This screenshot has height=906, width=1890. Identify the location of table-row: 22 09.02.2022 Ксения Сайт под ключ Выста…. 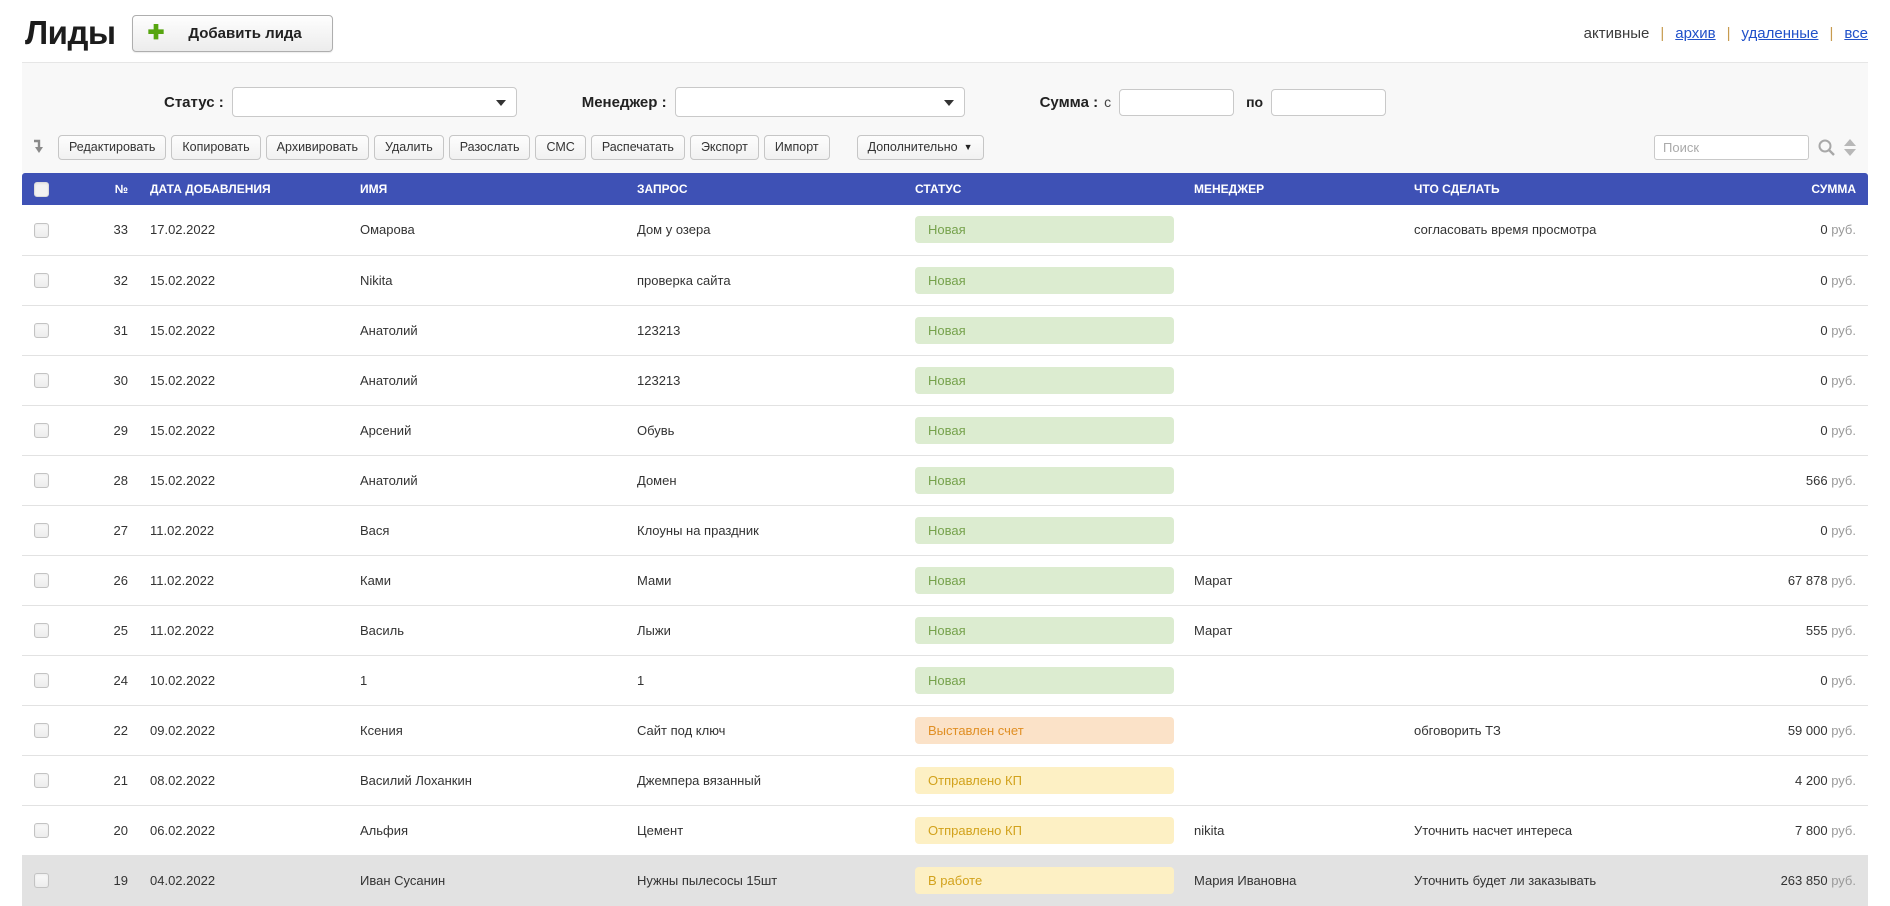
(945, 730).